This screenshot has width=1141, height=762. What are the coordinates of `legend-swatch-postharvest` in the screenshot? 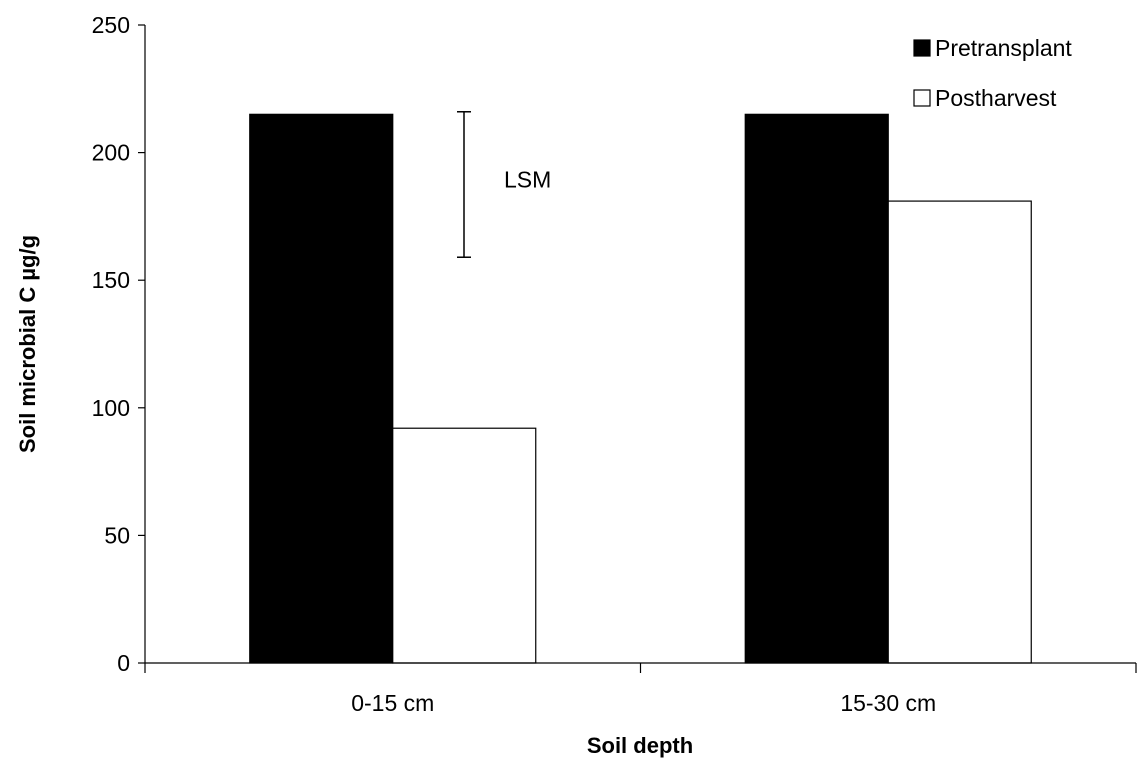 It's located at (922, 98).